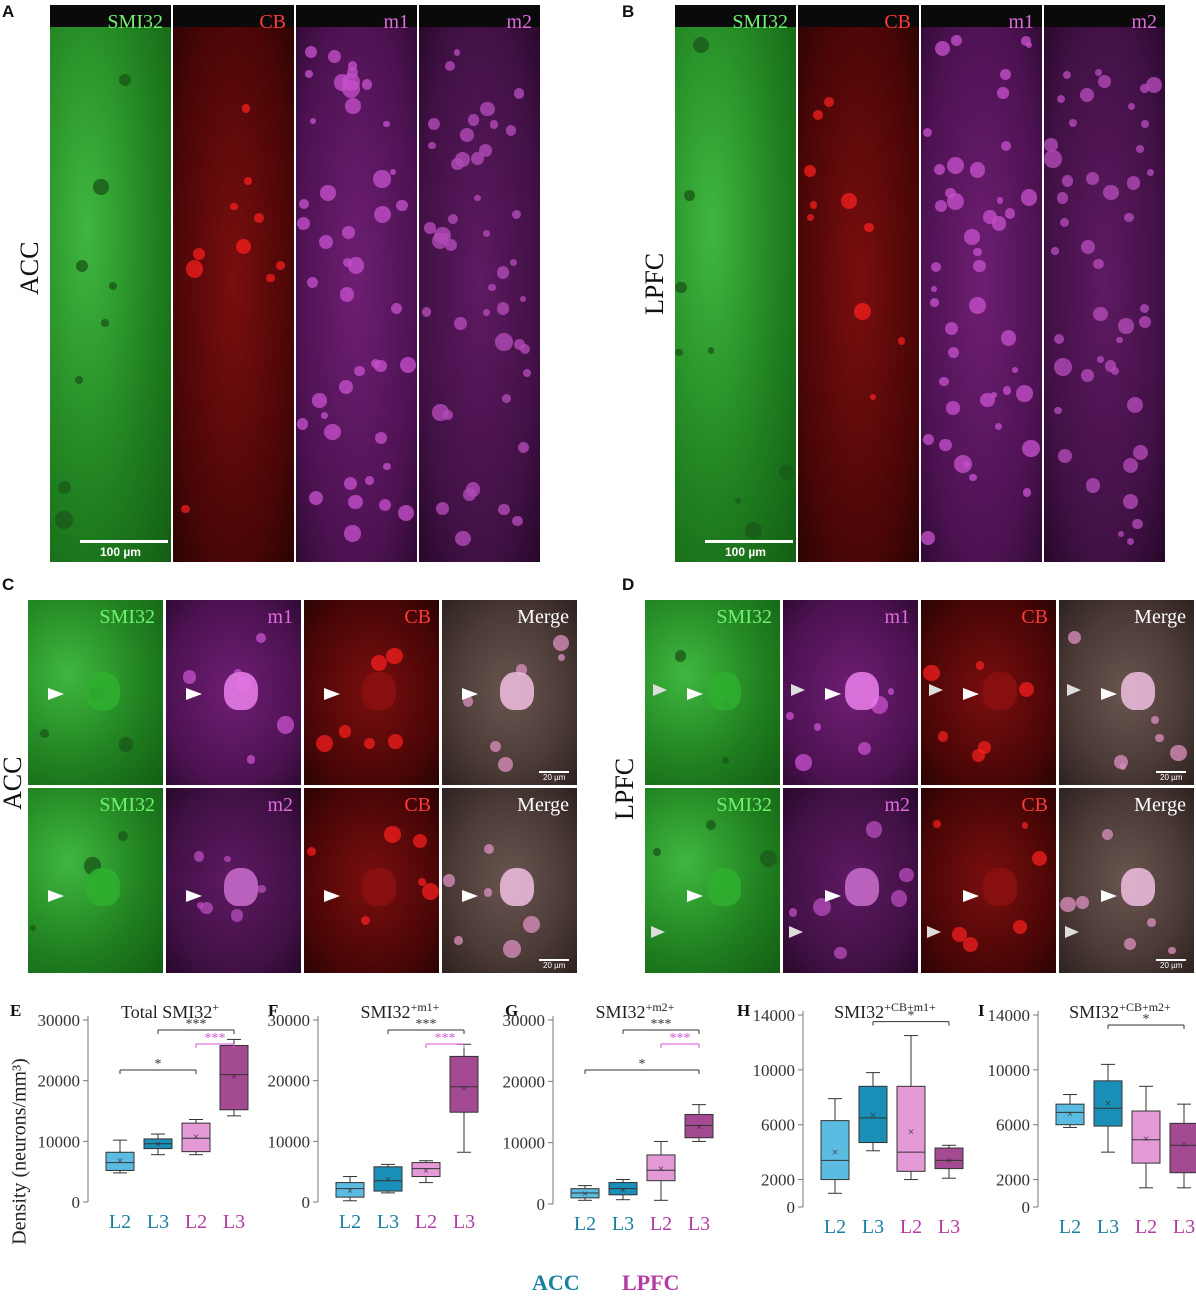 The image size is (1196, 1300). What do you see at coordinates (135, 22) in the screenshot?
I see `tile-label: SMI32` at bounding box center [135, 22].